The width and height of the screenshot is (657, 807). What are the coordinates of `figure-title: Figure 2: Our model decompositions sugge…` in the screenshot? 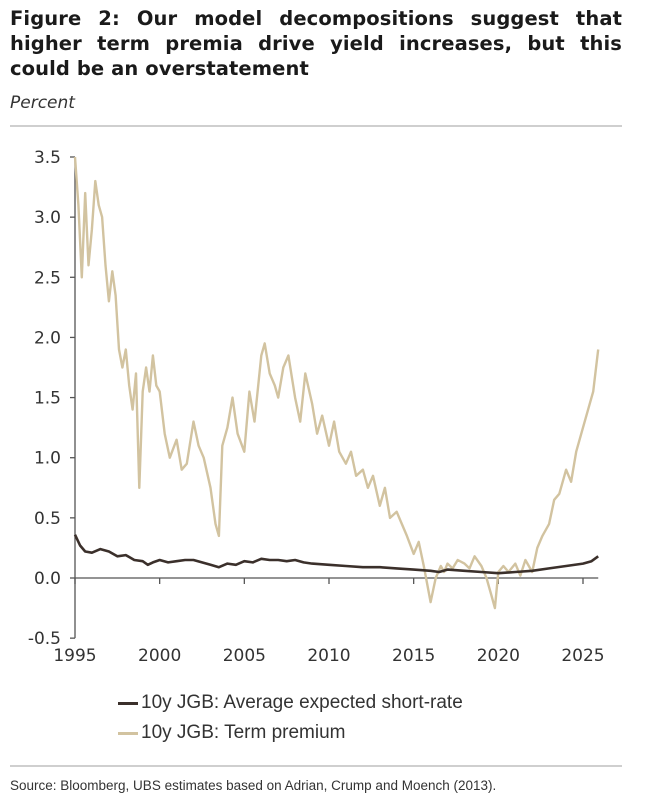 It's located at (316, 43).